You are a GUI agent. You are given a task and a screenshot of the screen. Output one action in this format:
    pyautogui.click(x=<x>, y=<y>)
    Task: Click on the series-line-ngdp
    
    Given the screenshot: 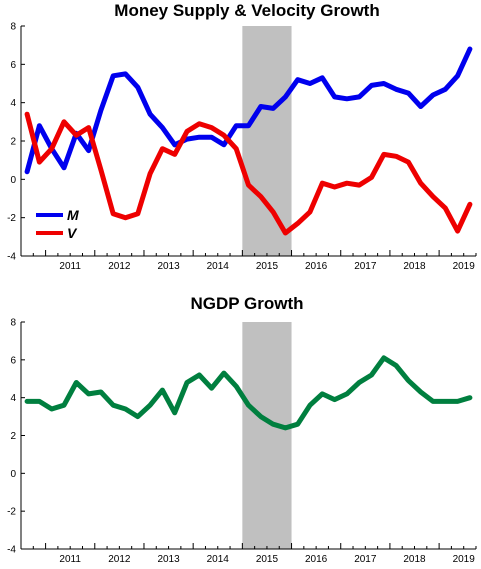 What is the action you would take?
    pyautogui.click(x=248, y=393)
    